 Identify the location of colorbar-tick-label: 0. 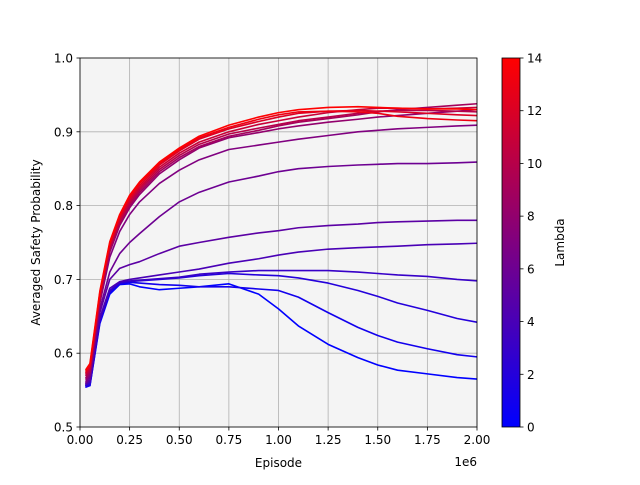
(531, 428).